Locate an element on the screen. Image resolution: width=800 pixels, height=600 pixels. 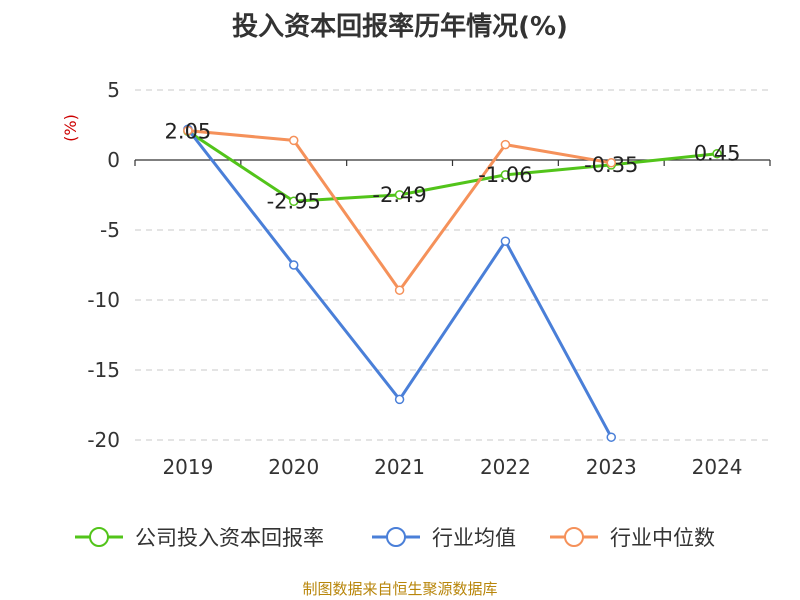
data-label: 0.45 is located at coordinates (717, 154).